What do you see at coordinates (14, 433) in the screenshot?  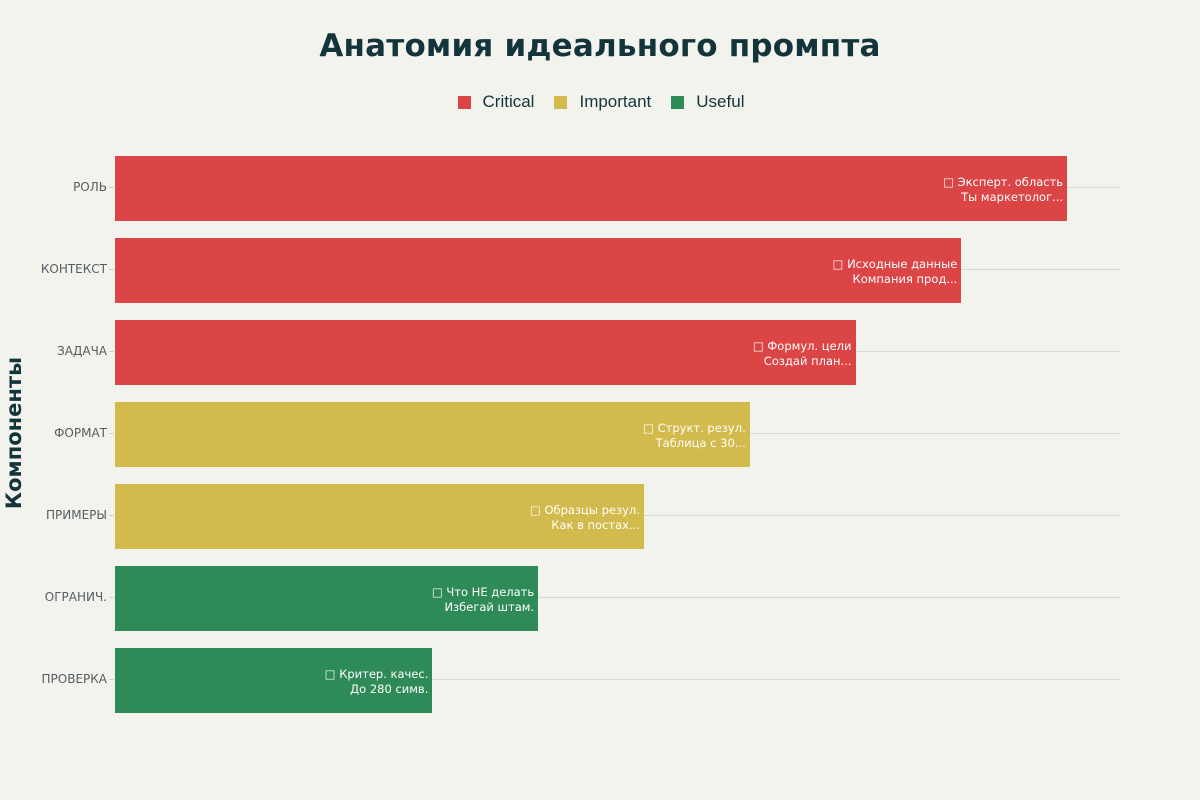 I see `y-axis-title: Компоненты` at bounding box center [14, 433].